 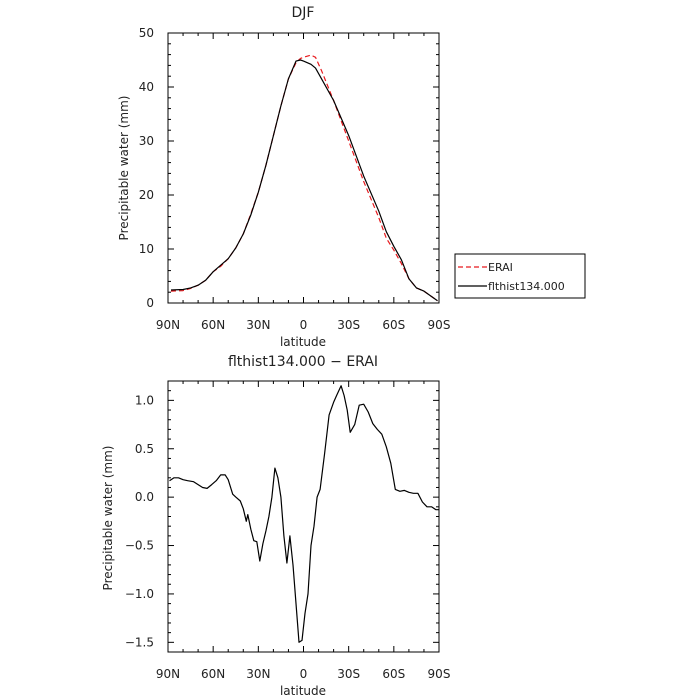 I want to click on top-x-axis-label: latitude, so click(x=303, y=342).